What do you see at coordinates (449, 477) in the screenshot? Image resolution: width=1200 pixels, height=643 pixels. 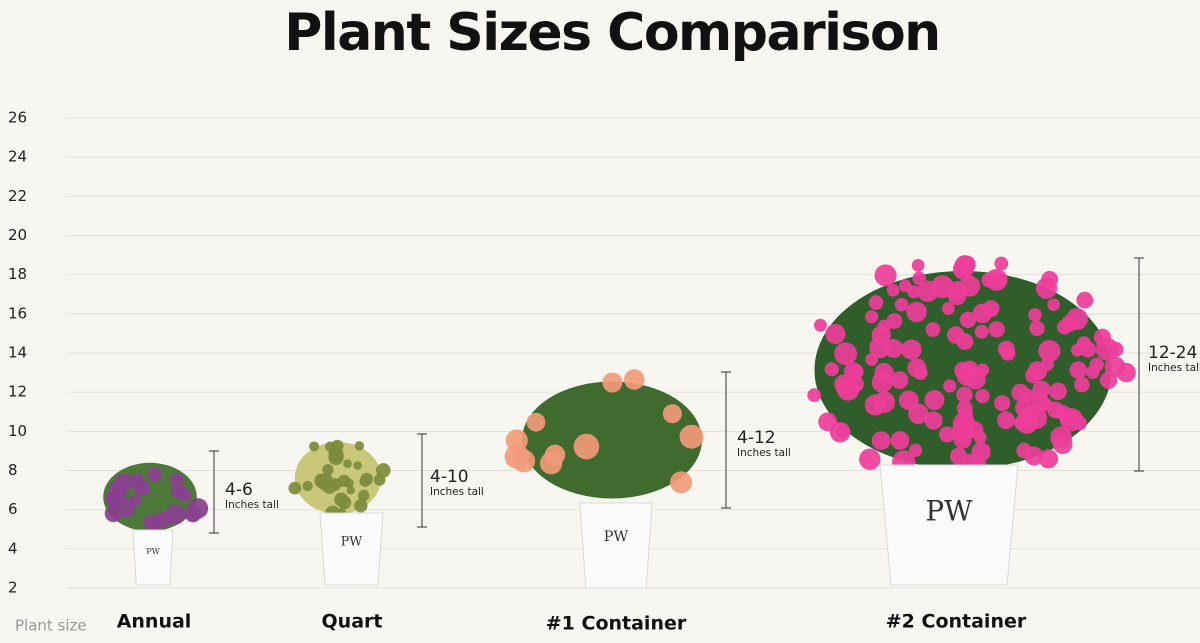 I see `range-label: 4-10` at bounding box center [449, 477].